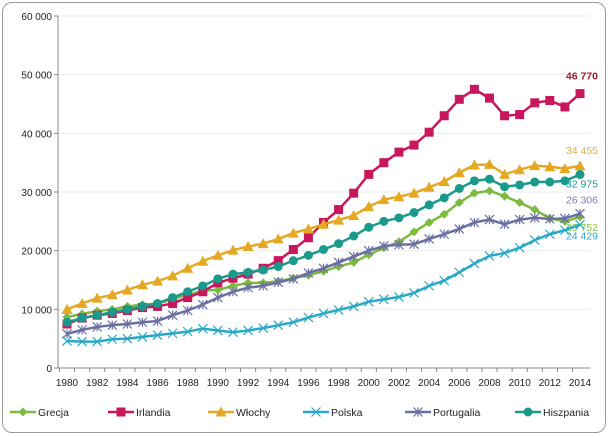 The width and height of the screenshot is (610, 437). What do you see at coordinates (338, 383) in the screenshot?
I see `x-tick-label: 1998` at bounding box center [338, 383].